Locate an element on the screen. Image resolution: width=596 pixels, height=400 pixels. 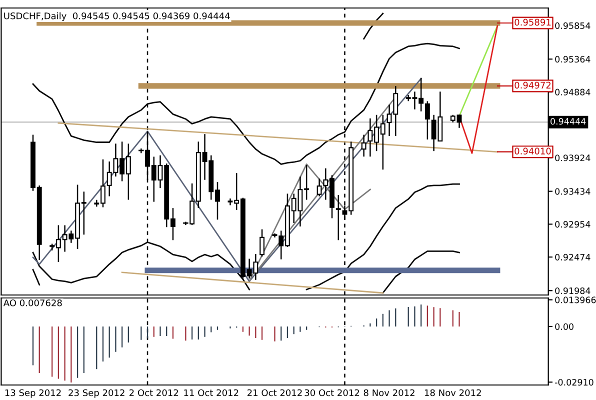
x-tick-label: 30 Oct 2012 is located at coordinates (332, 392).